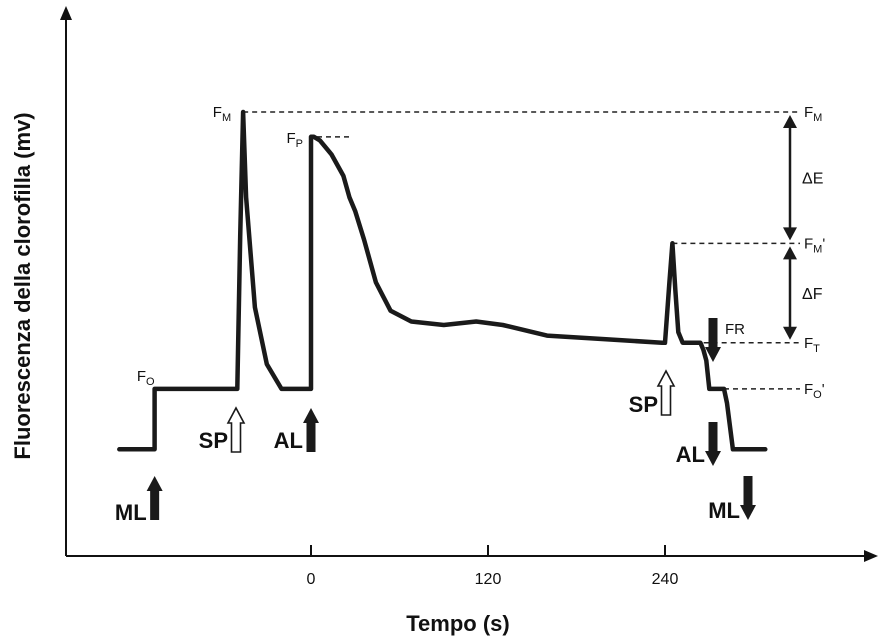 This screenshot has width=878, height=640. Describe the element at coordinates (713, 354) in the screenshot. I see `marker-arrow-4-head` at that location.